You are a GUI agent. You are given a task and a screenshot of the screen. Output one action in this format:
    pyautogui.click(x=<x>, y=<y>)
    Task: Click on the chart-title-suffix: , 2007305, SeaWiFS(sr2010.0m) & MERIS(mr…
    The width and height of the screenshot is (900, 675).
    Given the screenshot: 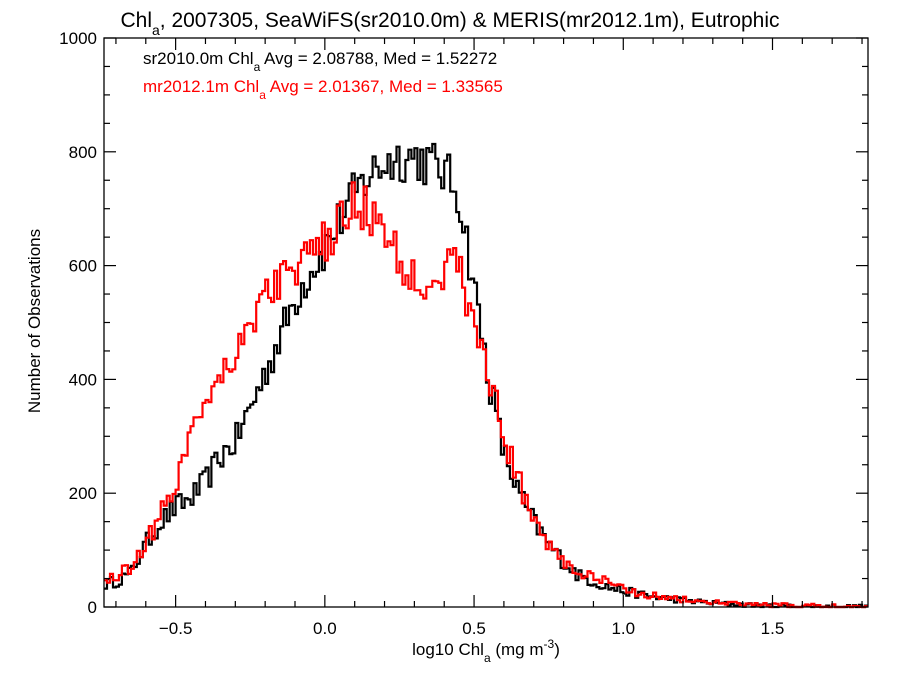 What is the action you would take?
    pyautogui.click(x=470, y=20)
    